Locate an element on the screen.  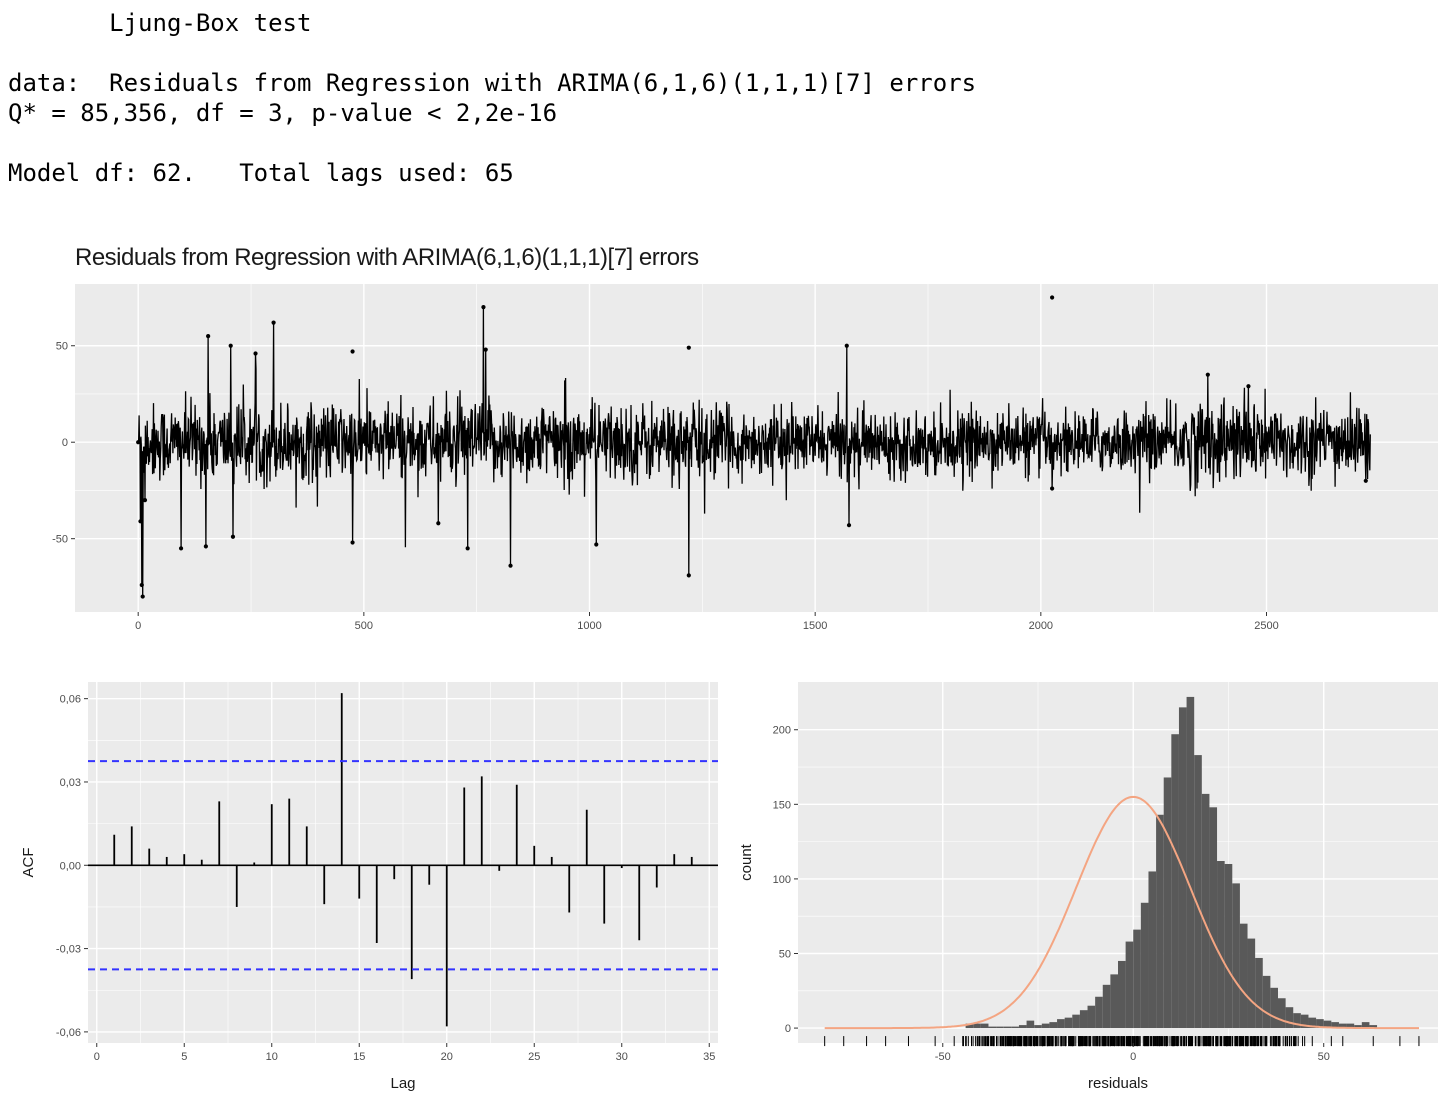
histogram-y-axis-title: count is located at coordinates (746, 862).